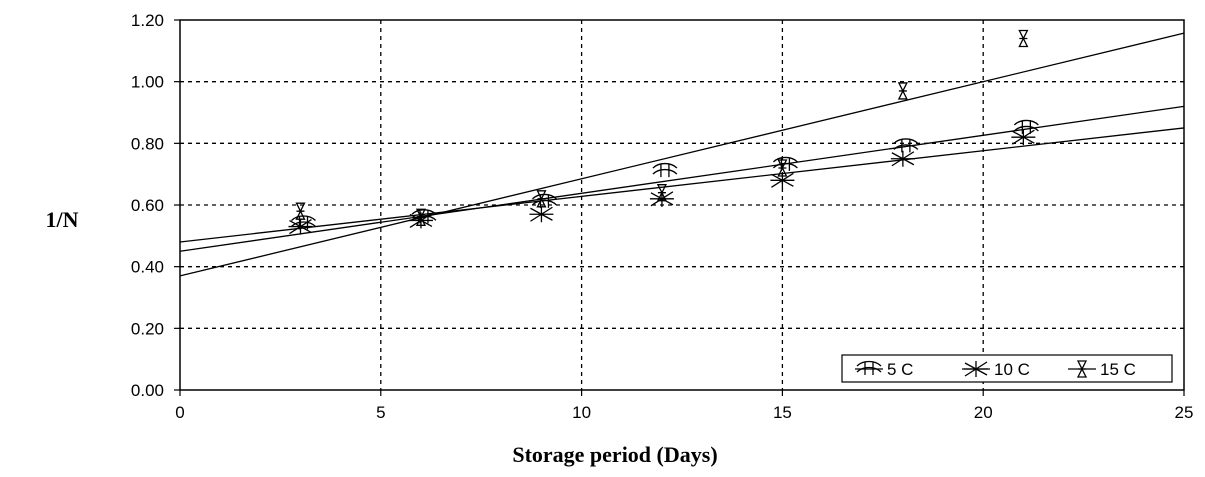  I want to click on y-tick-label: 0.20, so click(147, 328).